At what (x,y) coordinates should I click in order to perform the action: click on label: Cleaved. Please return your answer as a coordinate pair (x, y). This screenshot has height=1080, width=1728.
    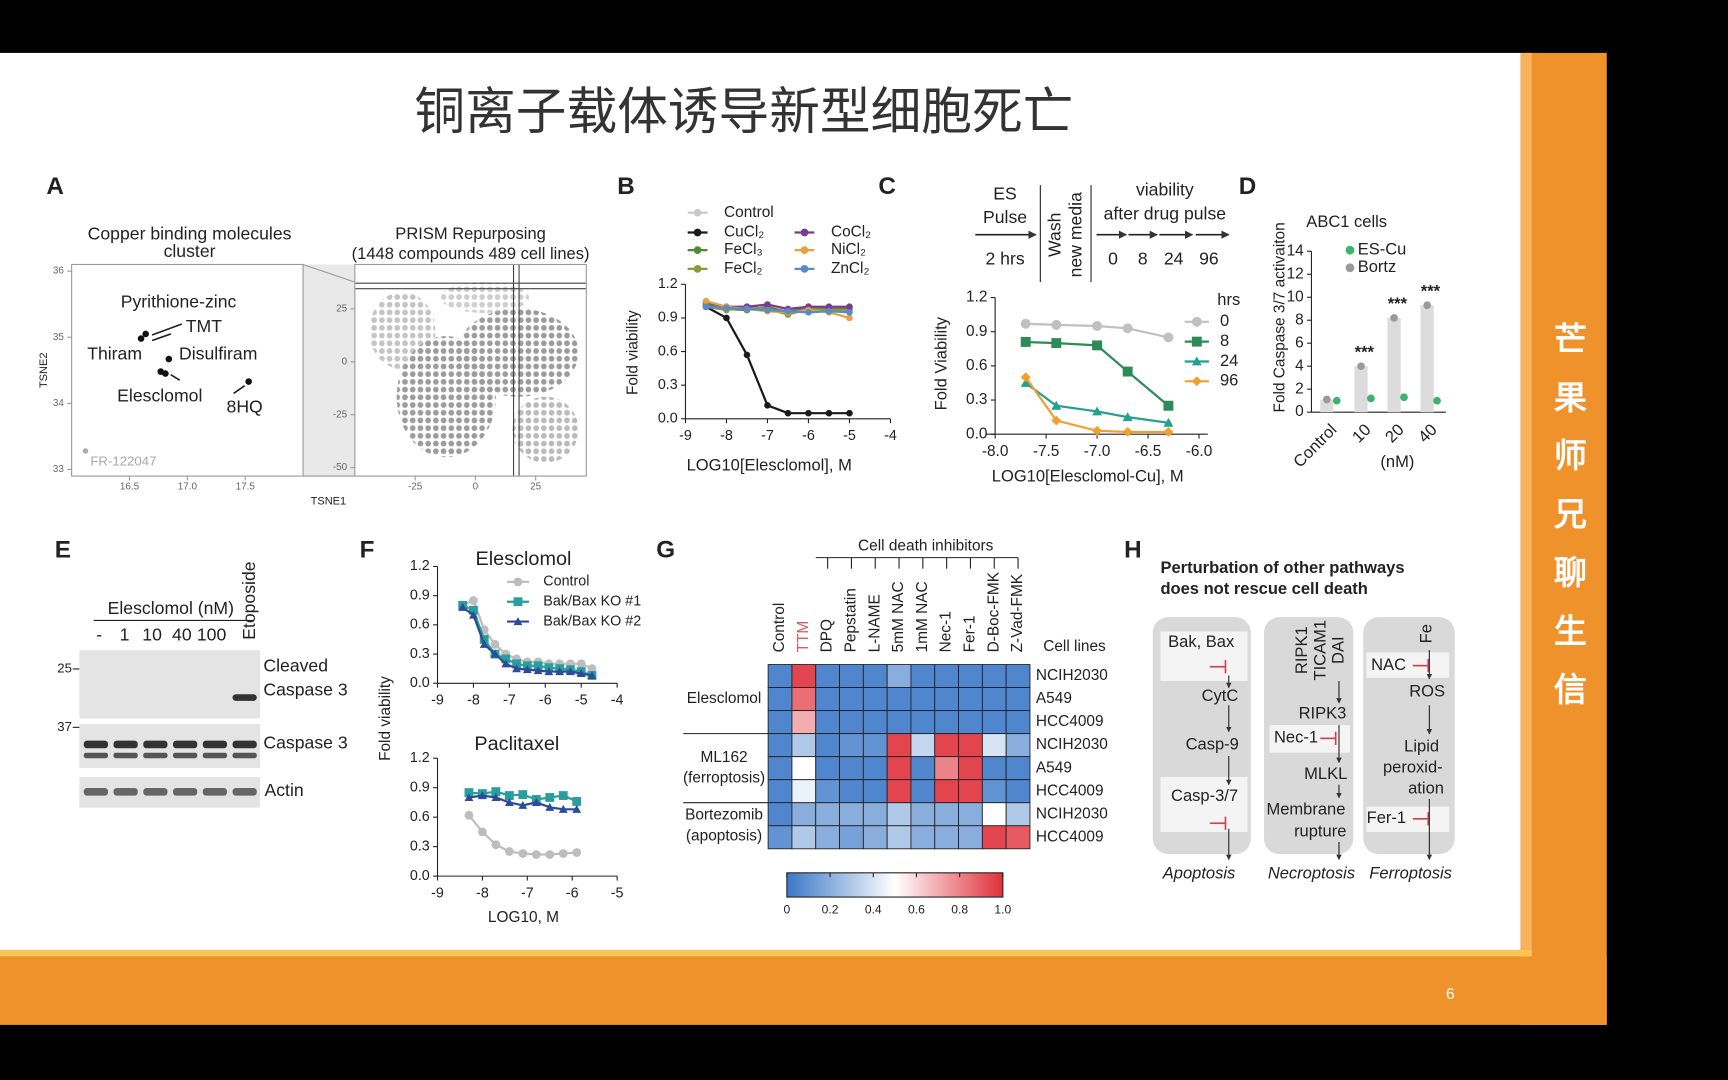
    Looking at the image, I should click on (295, 665).